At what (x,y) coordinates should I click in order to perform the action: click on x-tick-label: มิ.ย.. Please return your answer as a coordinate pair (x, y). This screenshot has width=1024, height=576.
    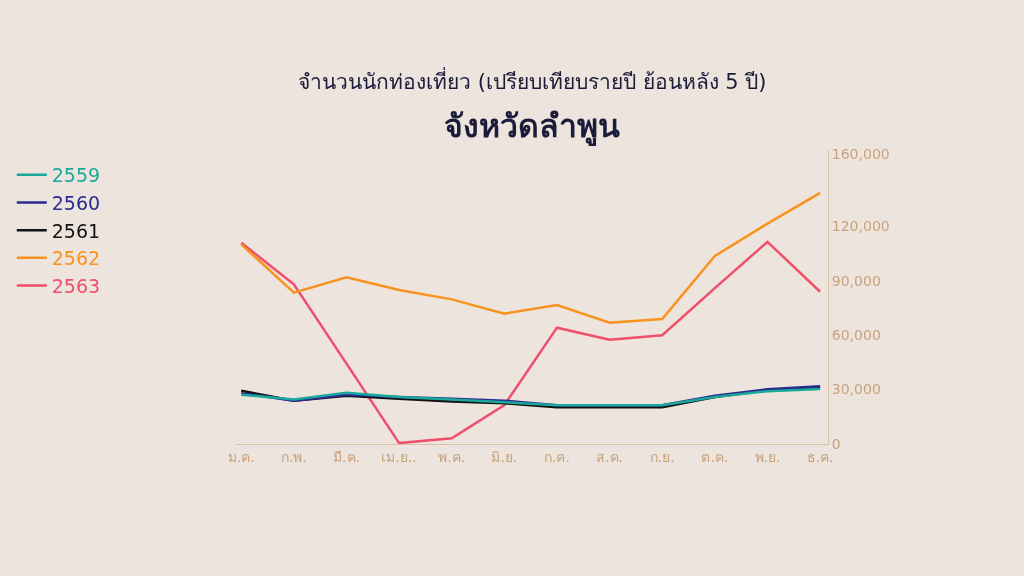
    Looking at the image, I should click on (504, 456).